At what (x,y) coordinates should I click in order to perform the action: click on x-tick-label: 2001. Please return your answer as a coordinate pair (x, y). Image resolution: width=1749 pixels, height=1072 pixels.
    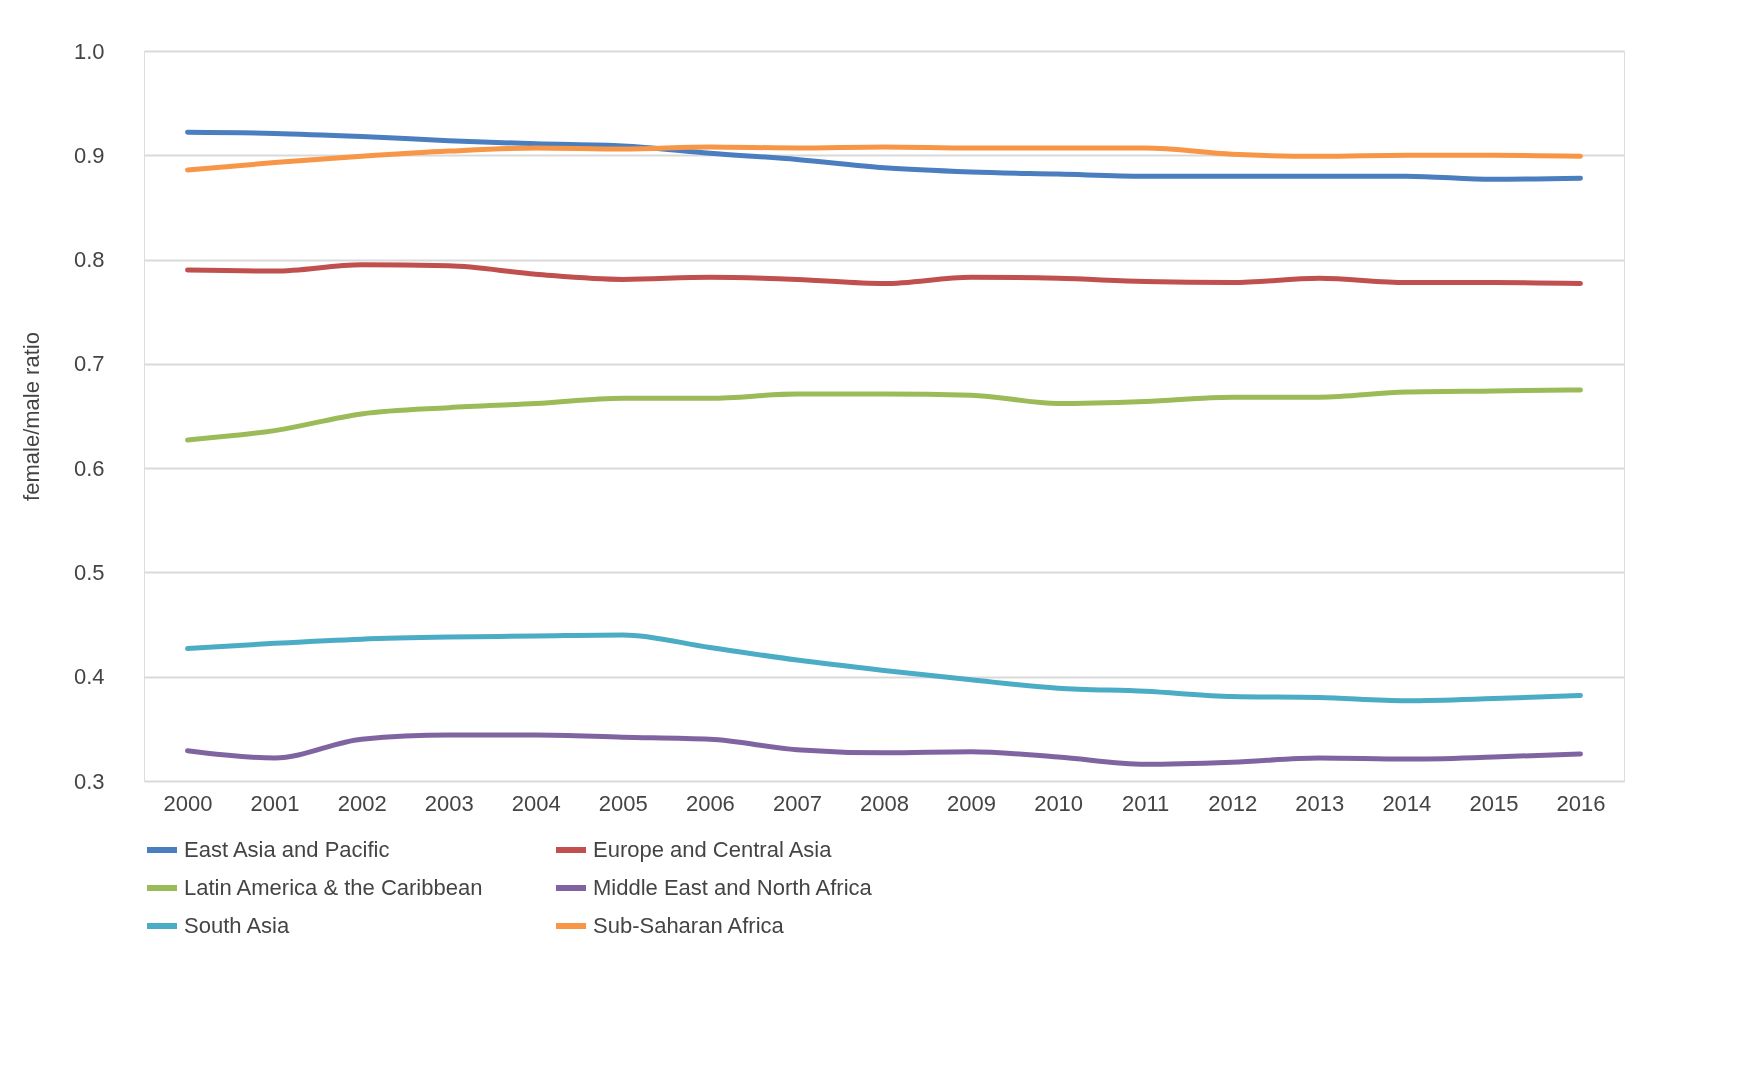
    Looking at the image, I should click on (275, 803).